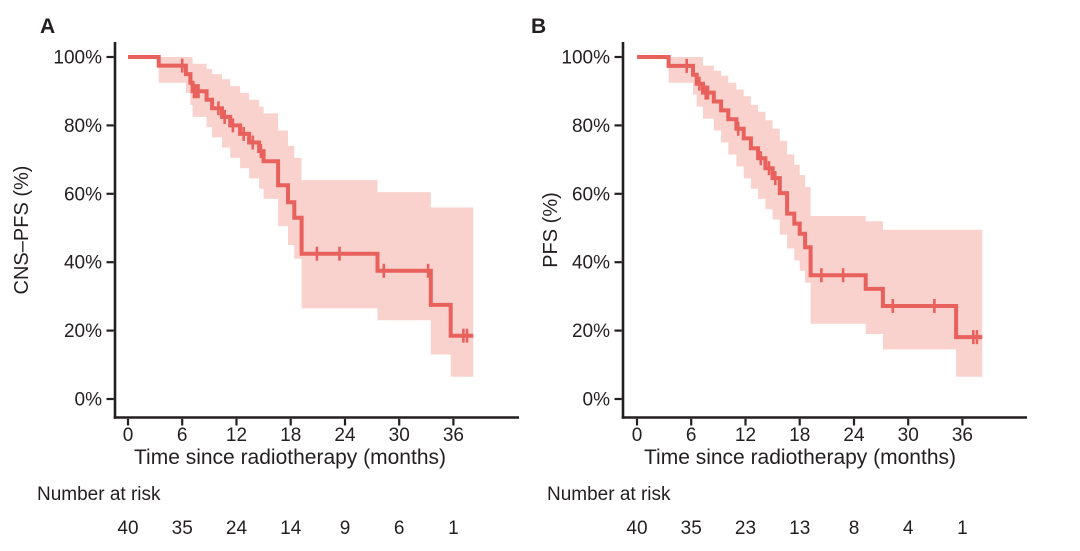 The image size is (1080, 551). What do you see at coordinates (399, 435) in the screenshot?
I see `x-tick-label-a: 30` at bounding box center [399, 435].